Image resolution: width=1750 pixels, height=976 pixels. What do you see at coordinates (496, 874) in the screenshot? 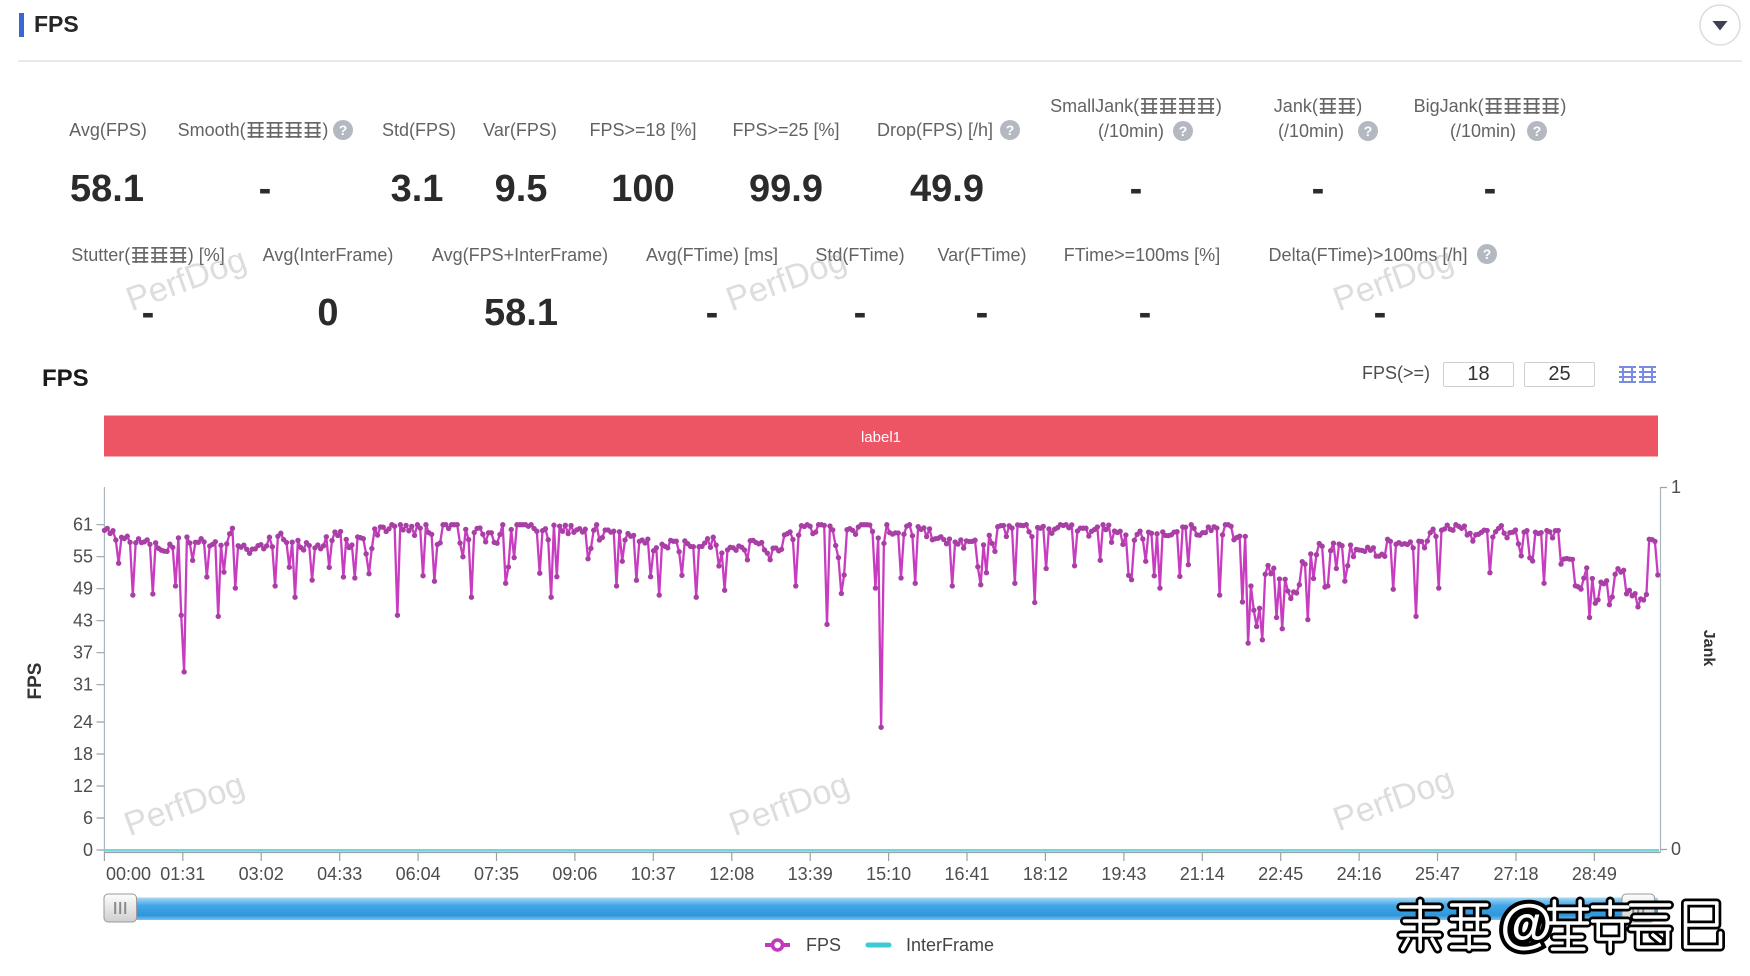
I see `svg-text: 07:35` at bounding box center [496, 874].